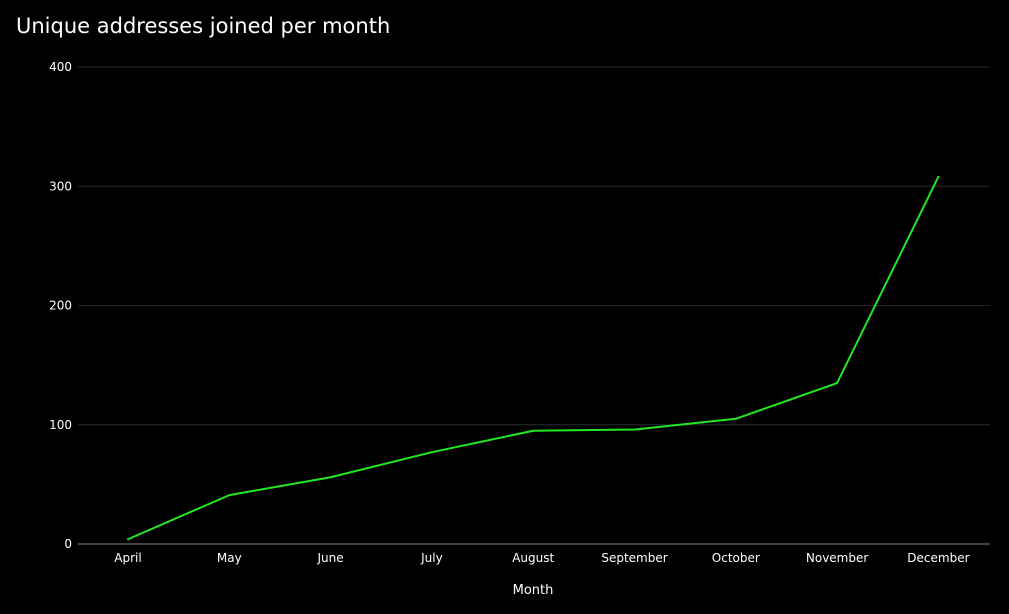 This screenshot has width=1009, height=614. Describe the element at coordinates (229, 495) in the screenshot. I see `data-point-may` at that location.